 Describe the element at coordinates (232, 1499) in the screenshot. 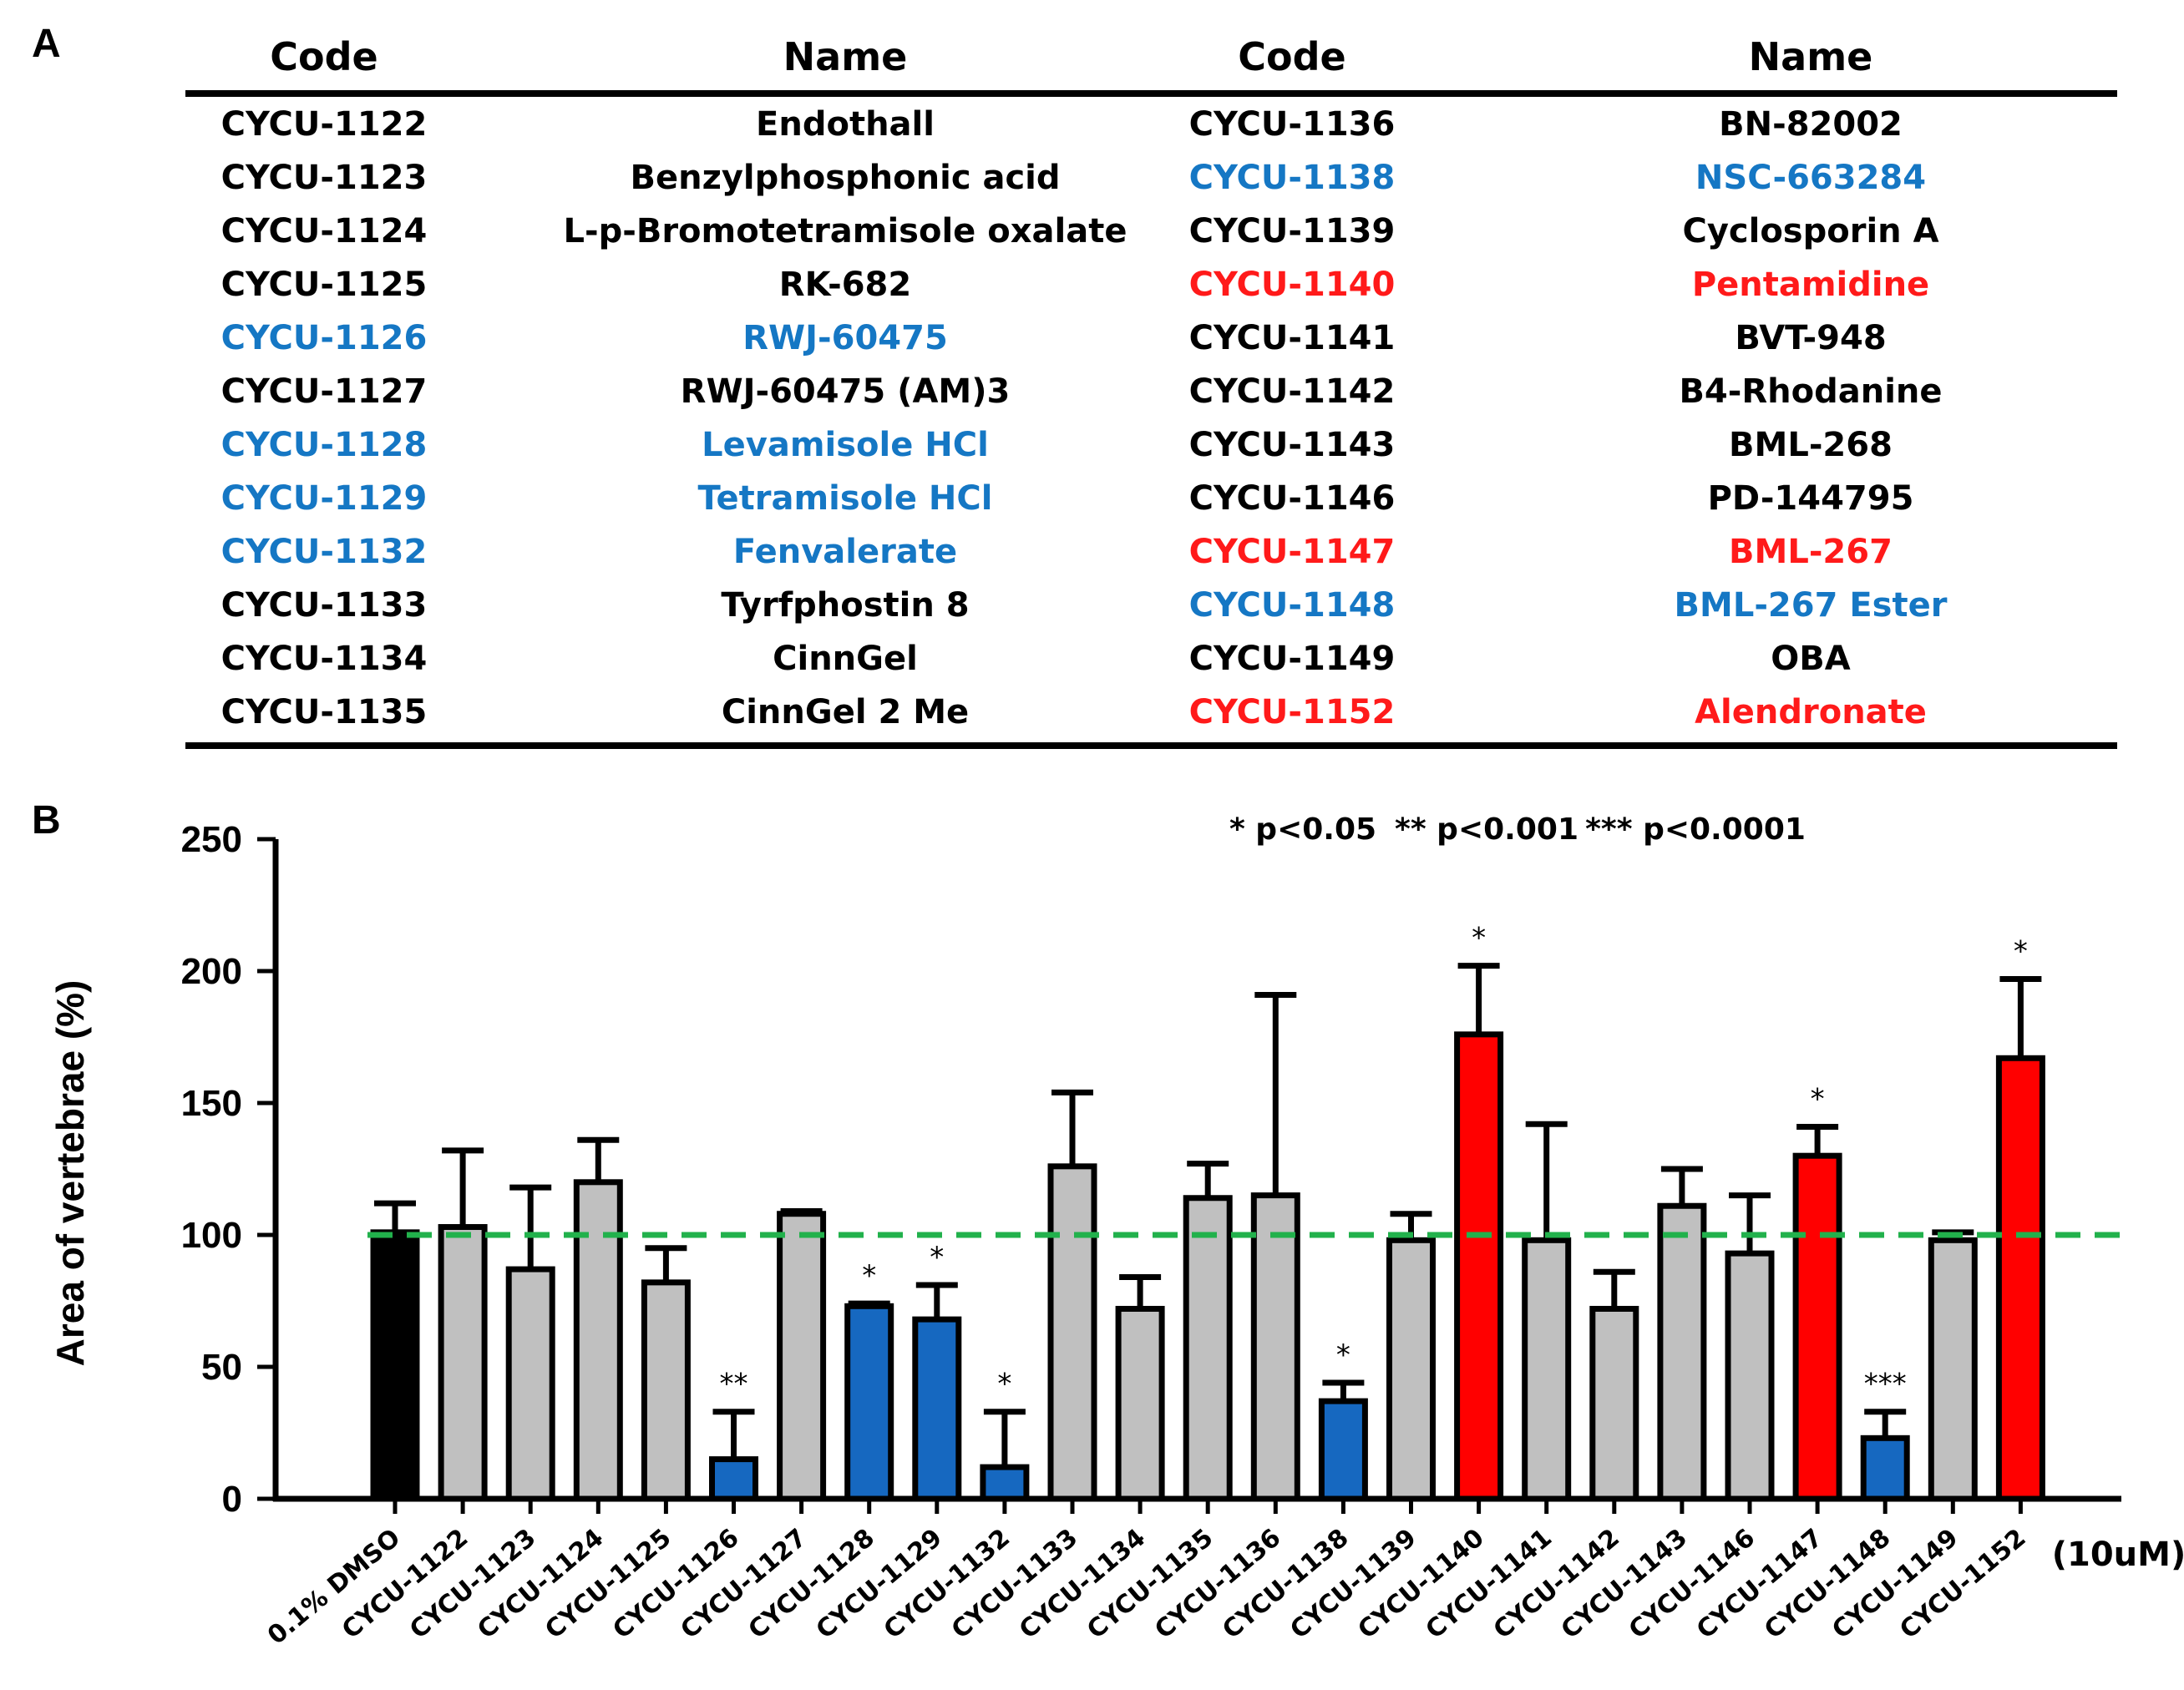

I see `y-tick-label: 0` at that location.